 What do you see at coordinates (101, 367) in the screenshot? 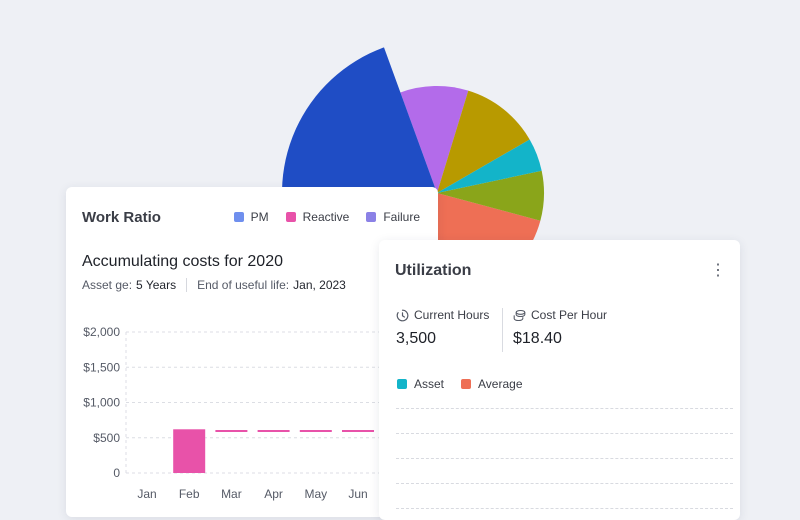
I see `y-tick-label: $1,500` at bounding box center [101, 367].